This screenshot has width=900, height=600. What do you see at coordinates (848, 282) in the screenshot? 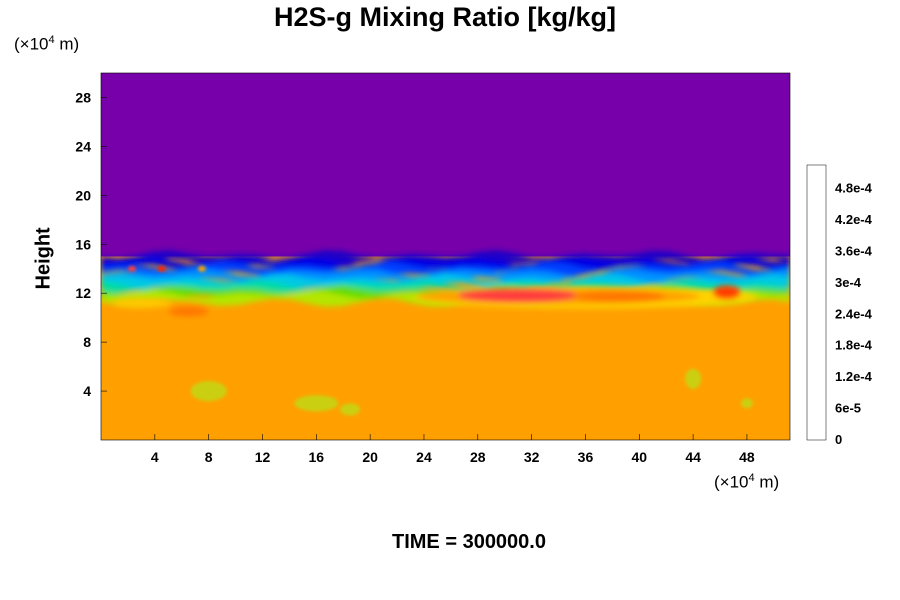
I see `colorbar-tick-label: 3e-4` at bounding box center [848, 282].